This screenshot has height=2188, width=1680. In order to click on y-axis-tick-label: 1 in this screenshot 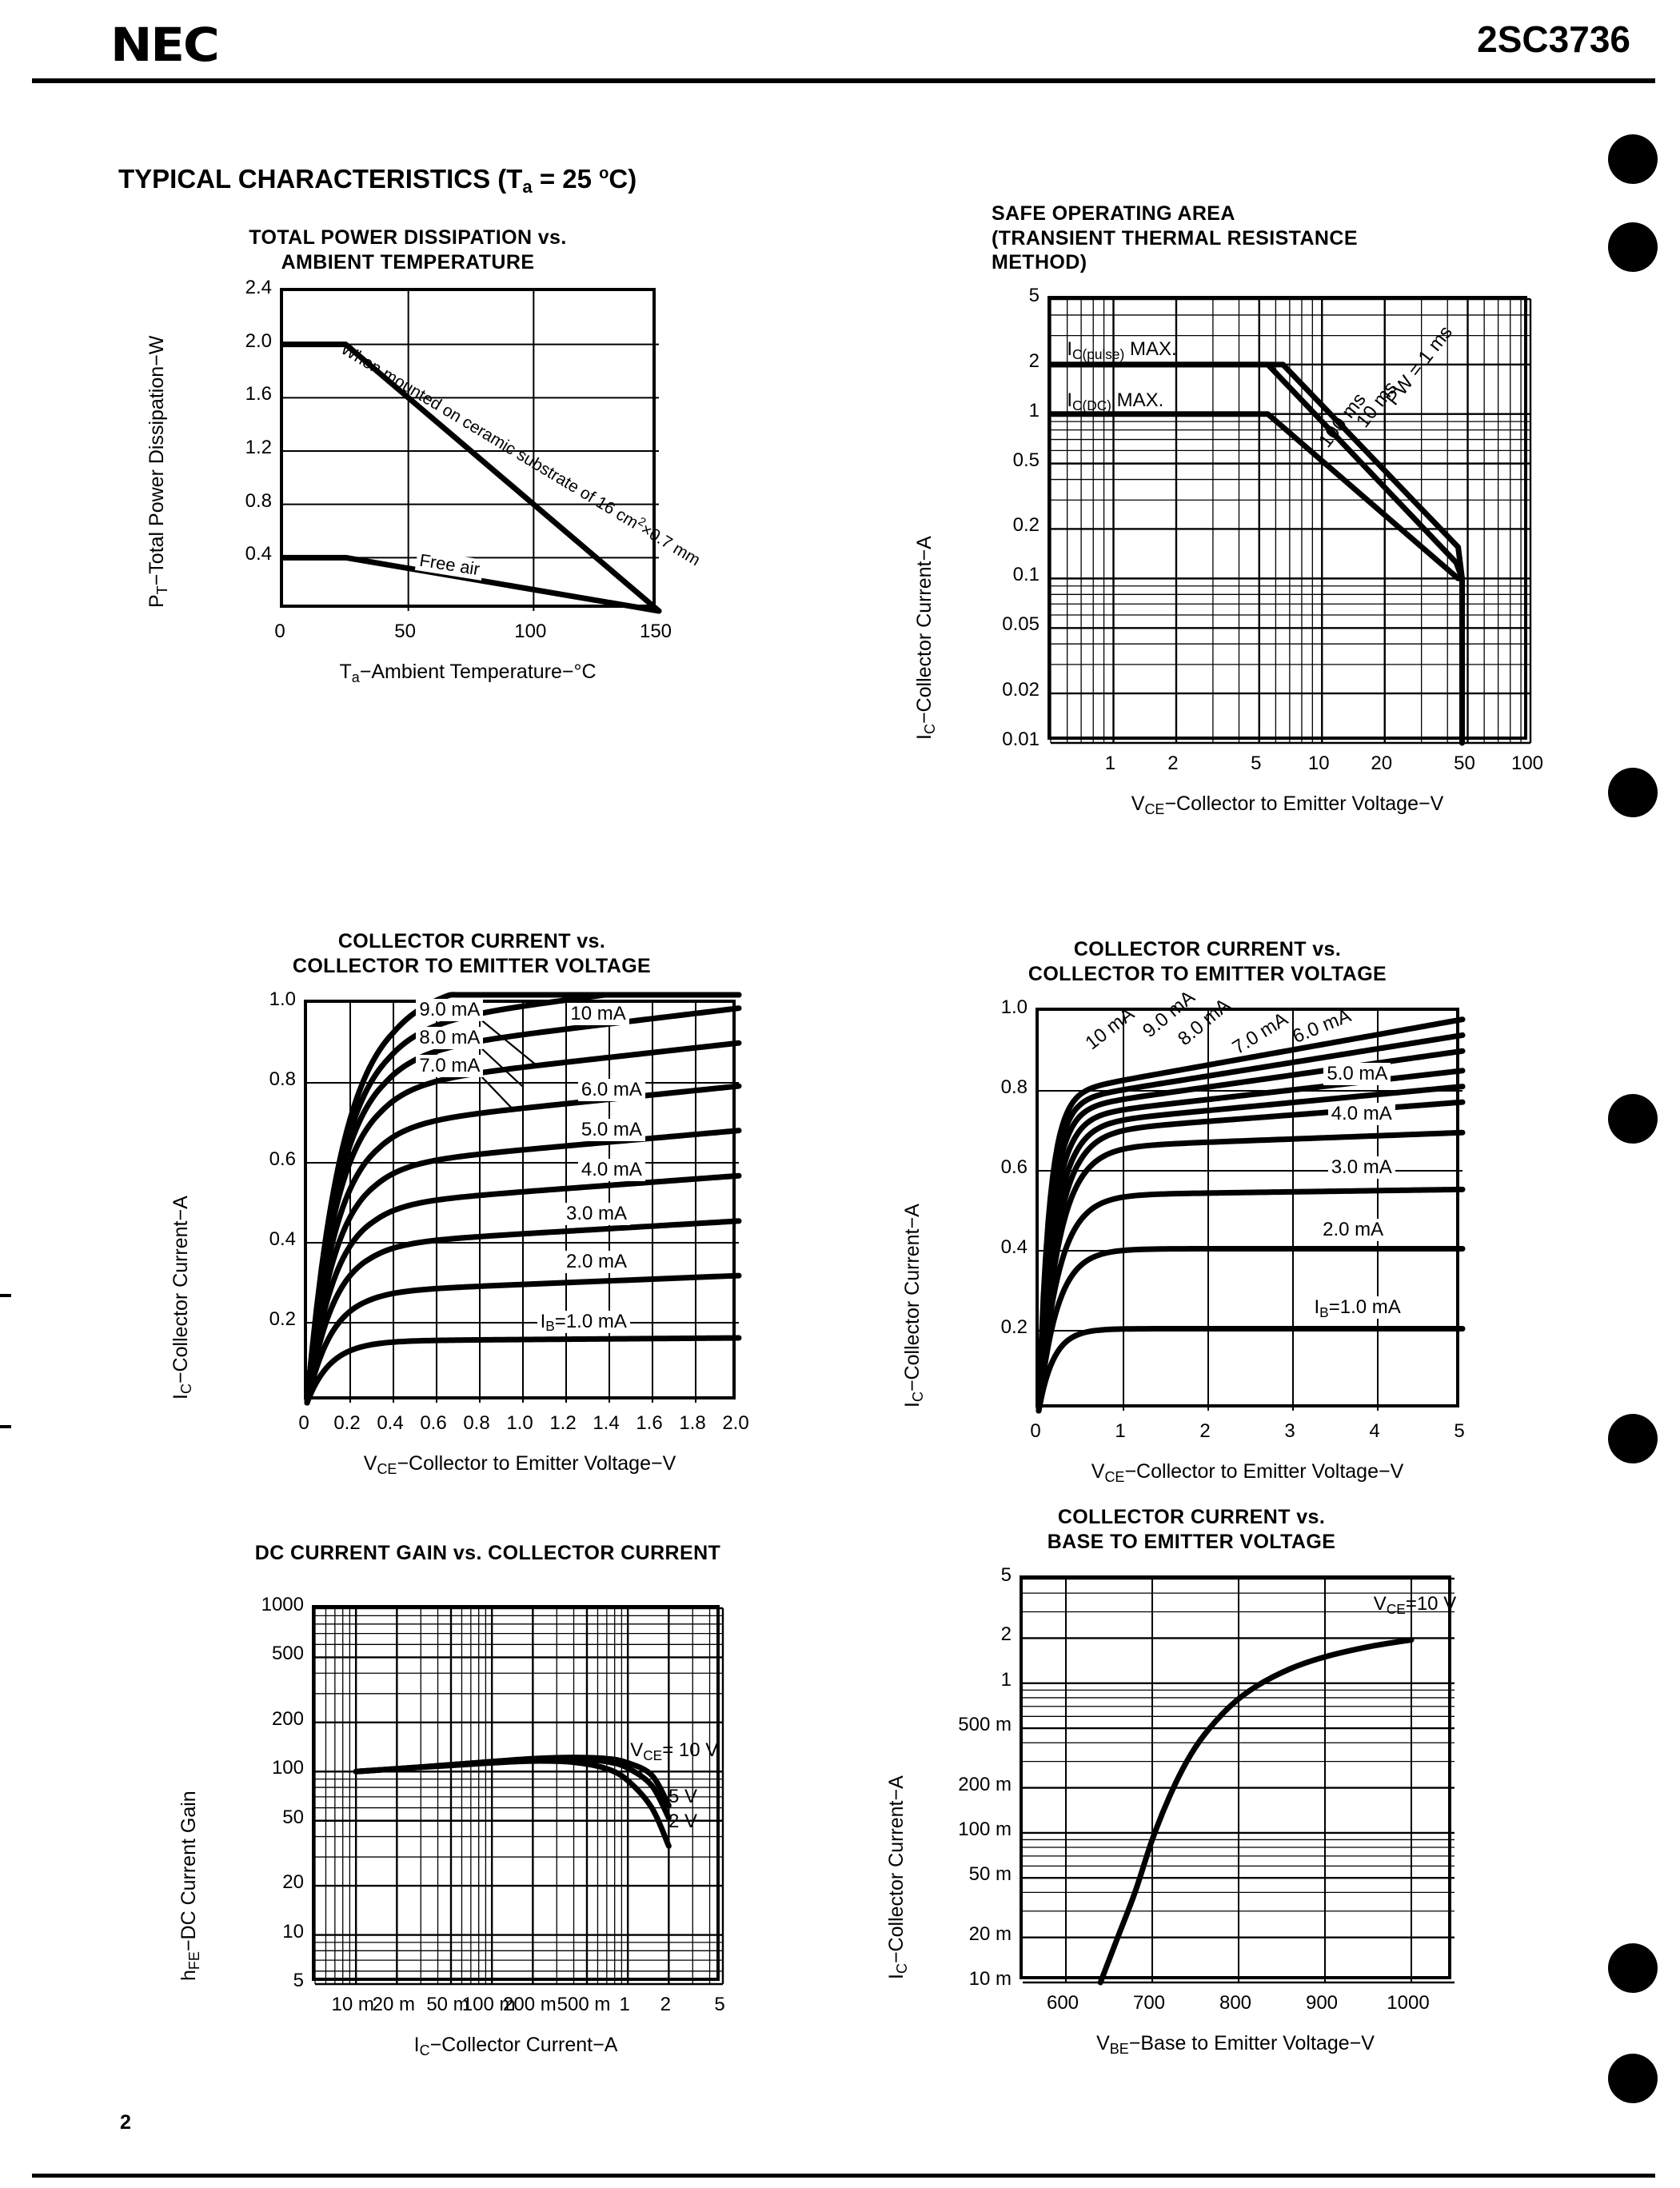, I will do `click(1006, 1679)`.